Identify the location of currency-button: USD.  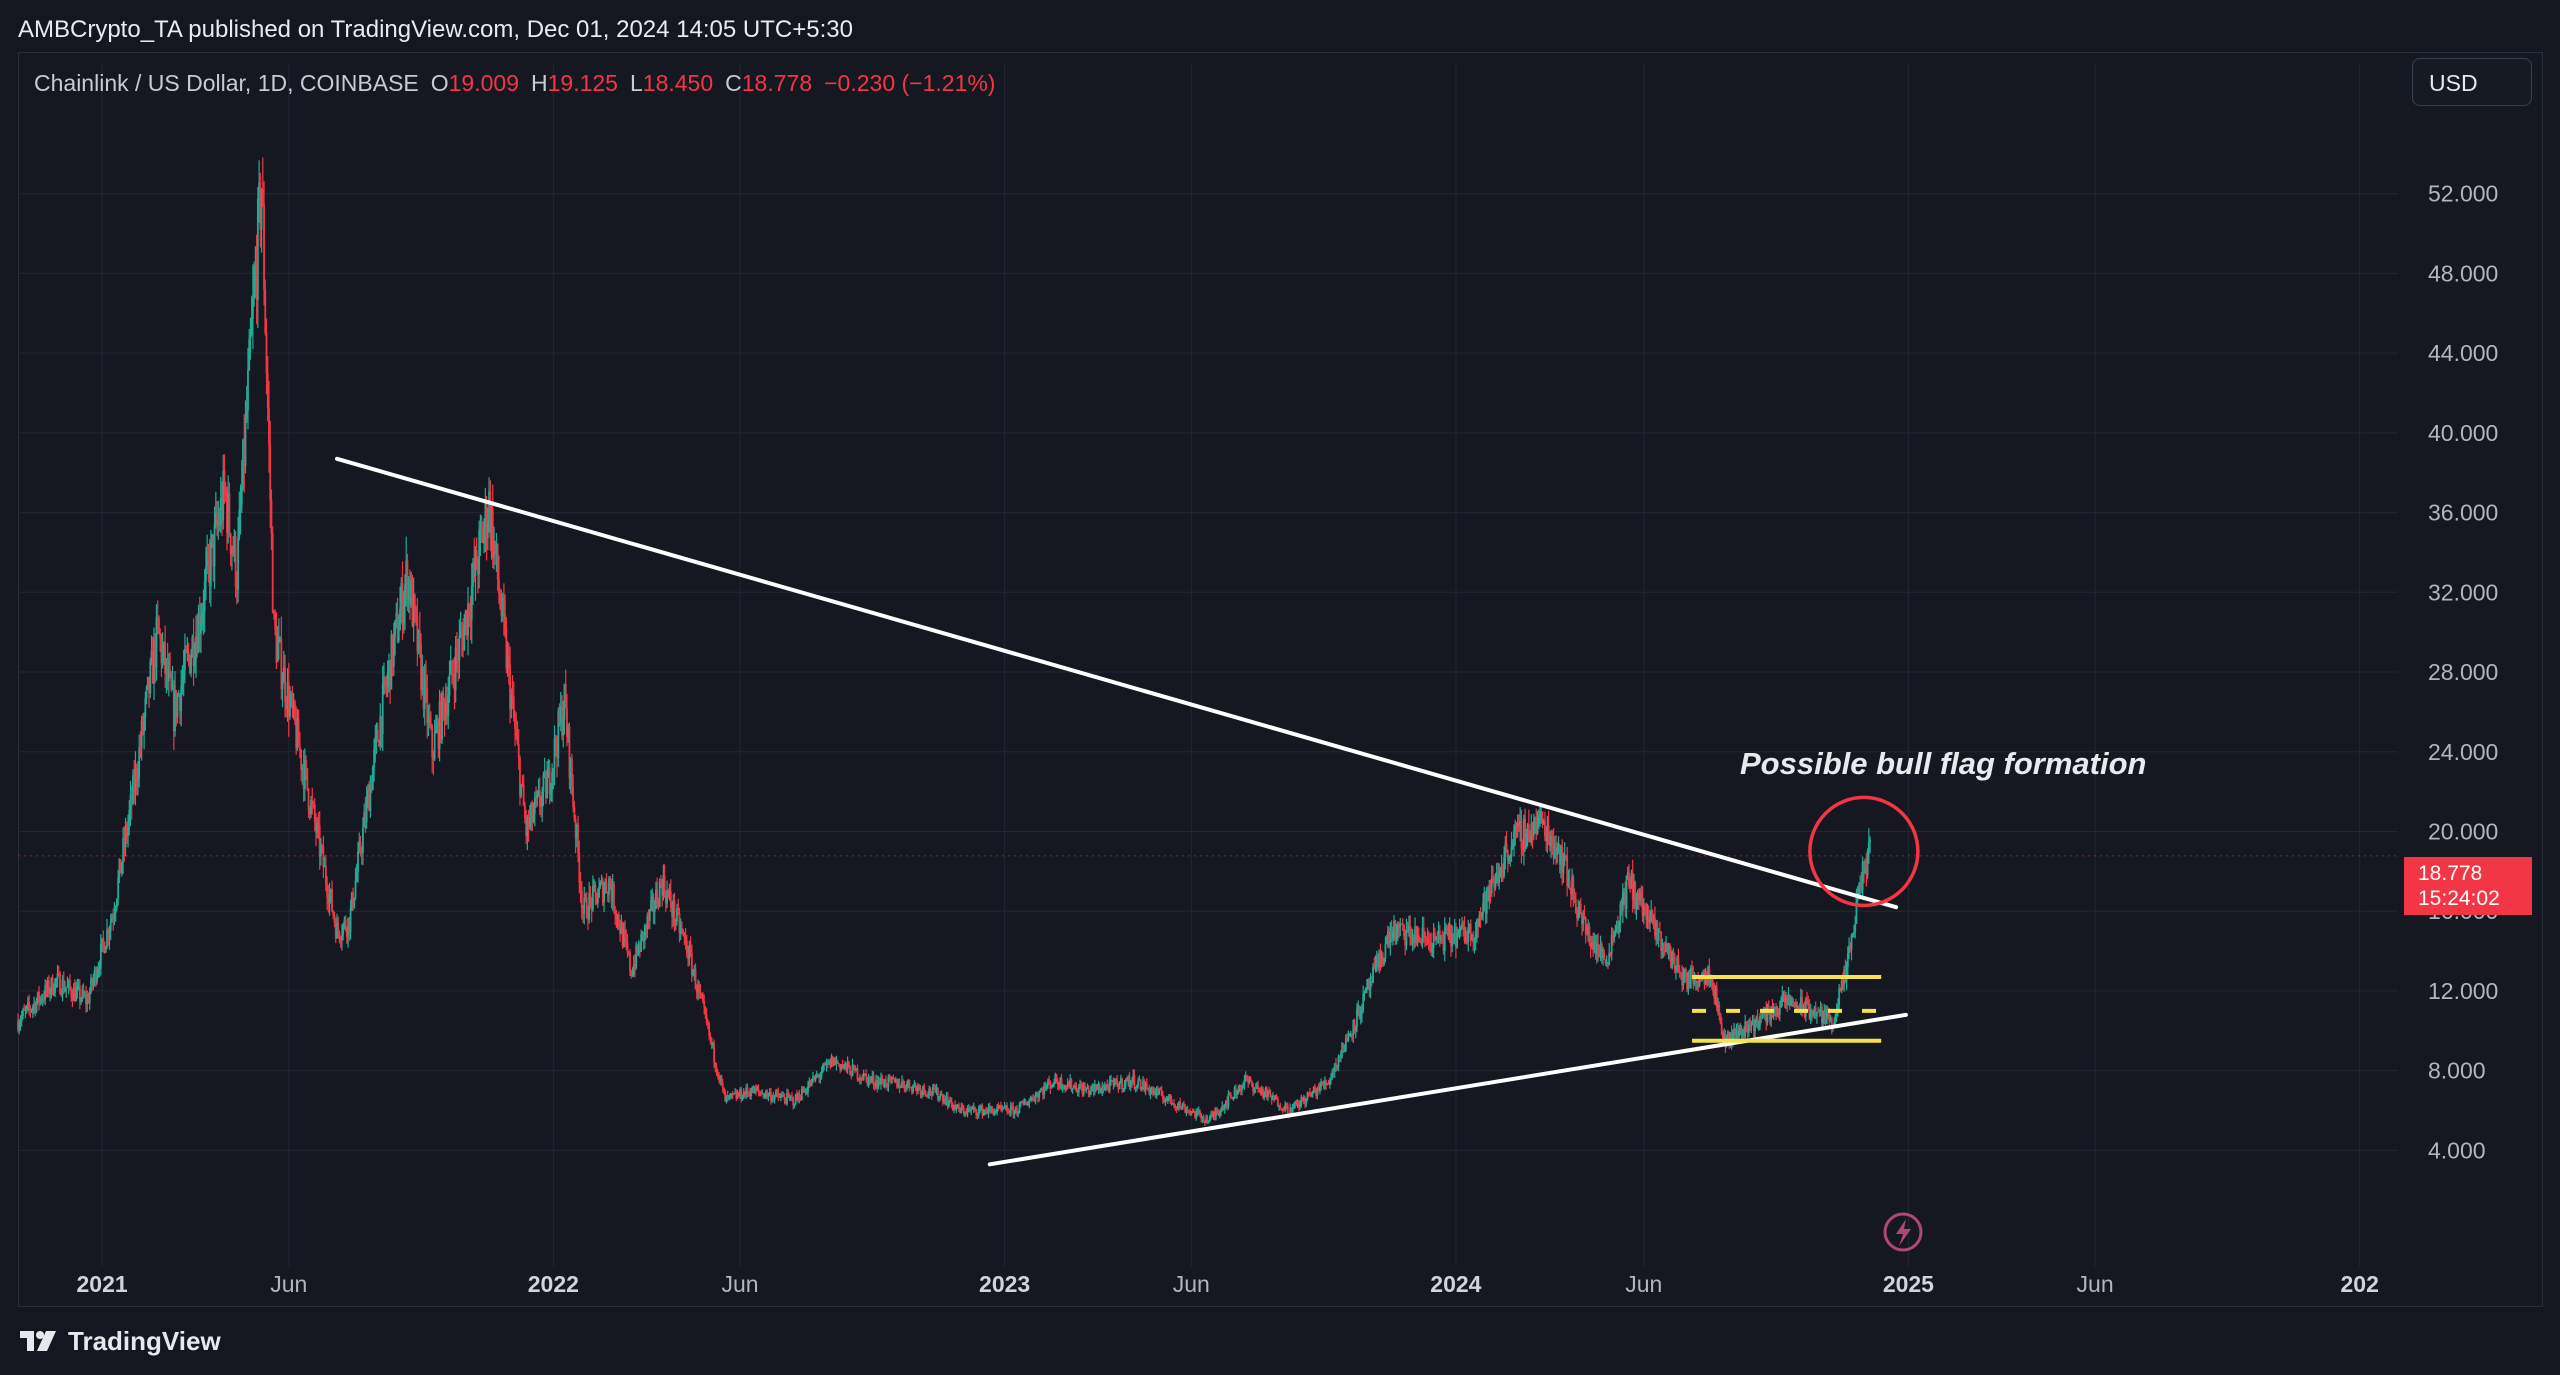
(2472, 82).